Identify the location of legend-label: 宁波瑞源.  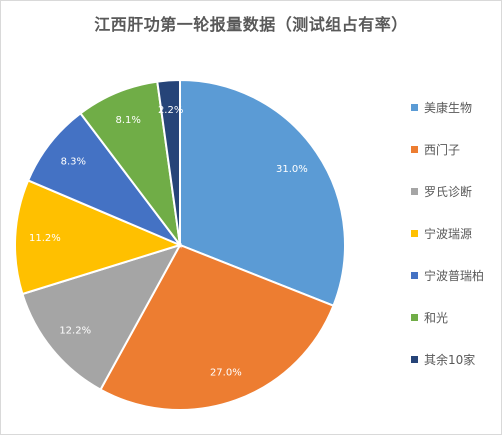
(448, 233).